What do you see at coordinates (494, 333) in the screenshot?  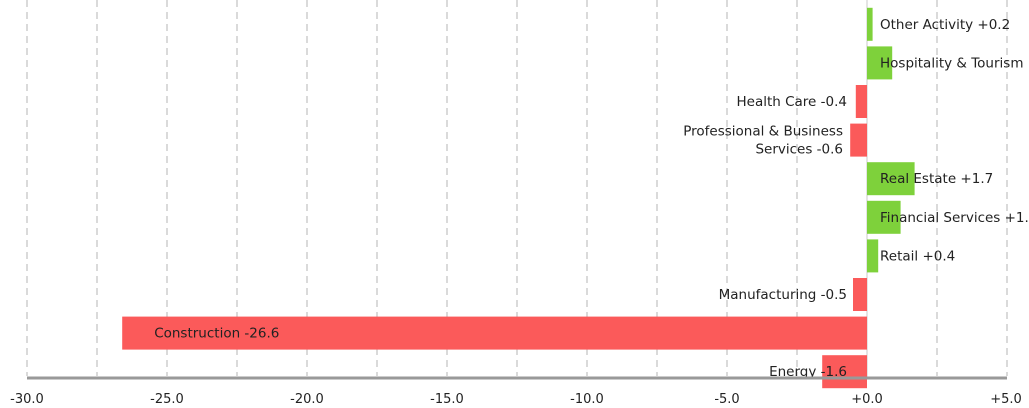 I see `bar-construction` at bounding box center [494, 333].